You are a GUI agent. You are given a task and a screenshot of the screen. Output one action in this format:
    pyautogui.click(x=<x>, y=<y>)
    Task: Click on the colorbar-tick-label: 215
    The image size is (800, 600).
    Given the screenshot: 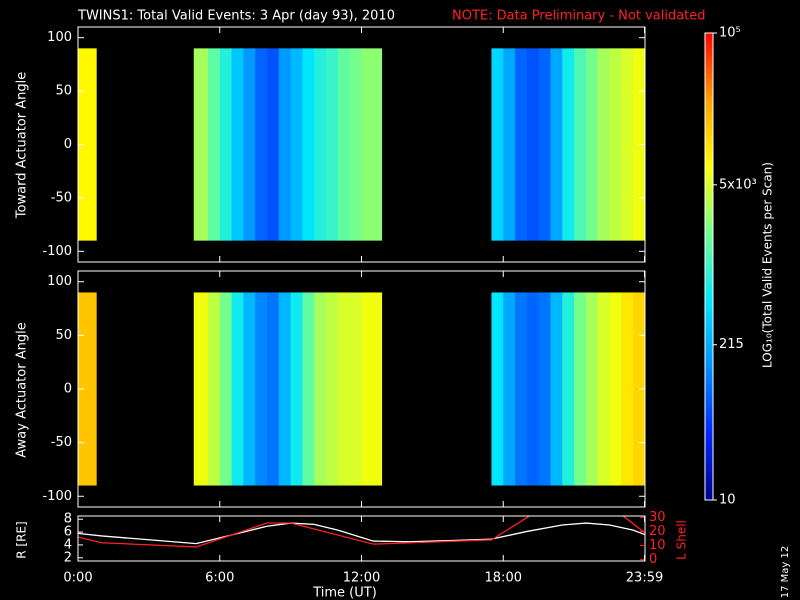 What is the action you would take?
    pyautogui.click(x=731, y=344)
    